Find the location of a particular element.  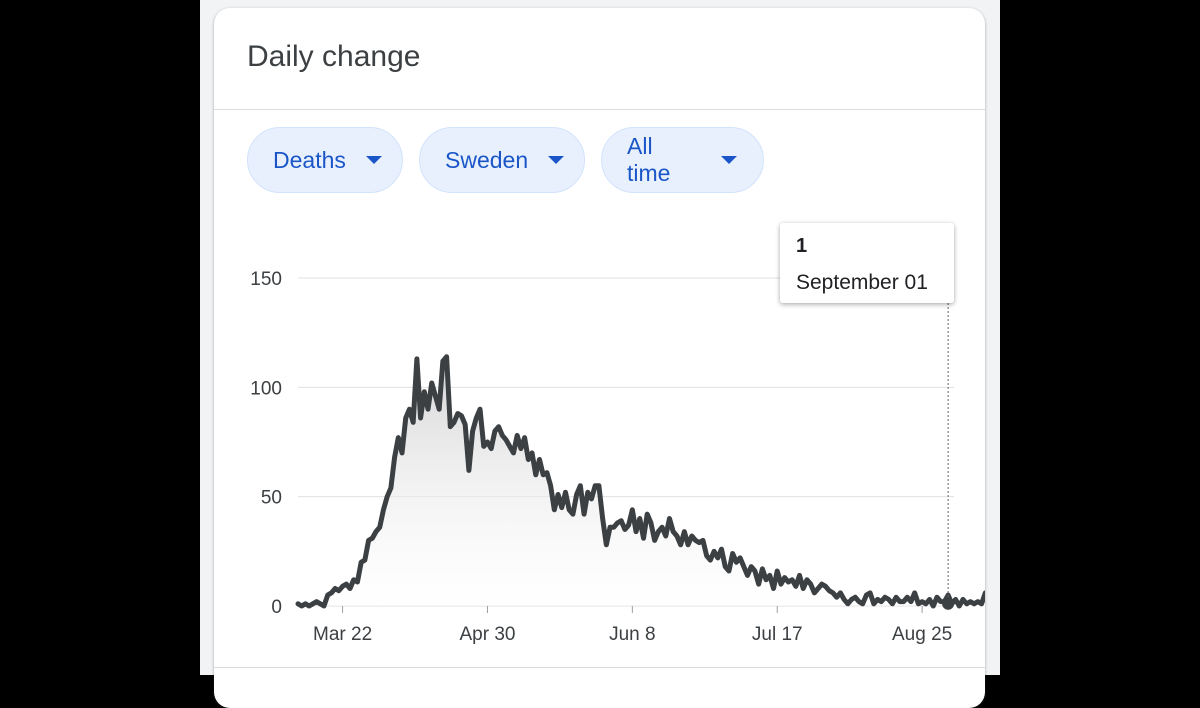

card-title: Daily change is located at coordinates (334, 56).